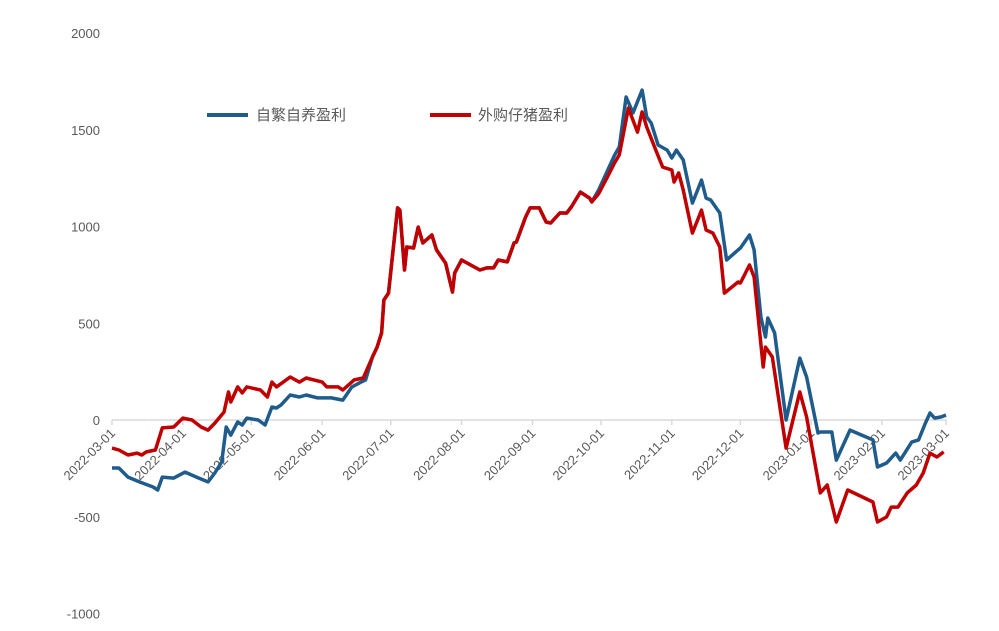 This screenshot has width=999, height=631. I want to click on legend-label-0: 自繁自养盈利, so click(301, 115).